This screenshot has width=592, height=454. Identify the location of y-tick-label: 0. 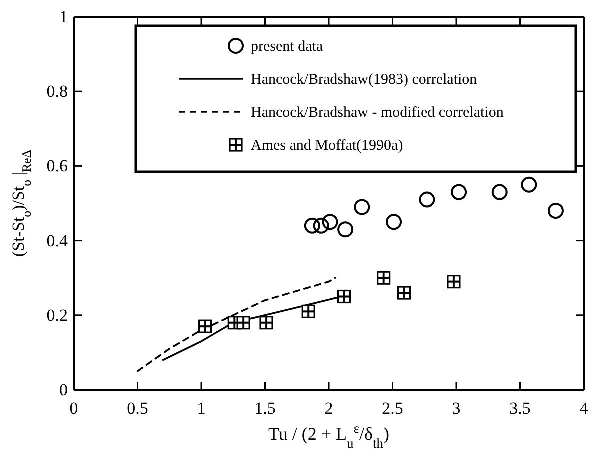
(64, 390).